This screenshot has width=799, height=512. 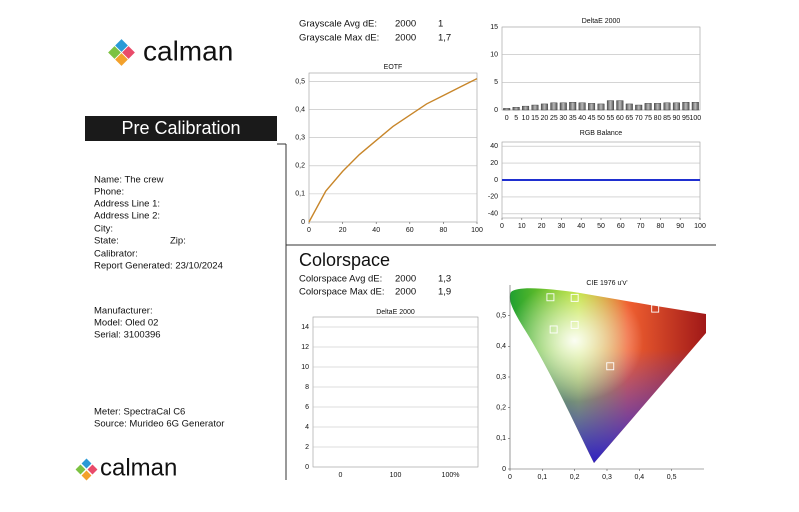 I want to click on info-line: Source: Murideo 6G Generator, so click(x=159, y=424).